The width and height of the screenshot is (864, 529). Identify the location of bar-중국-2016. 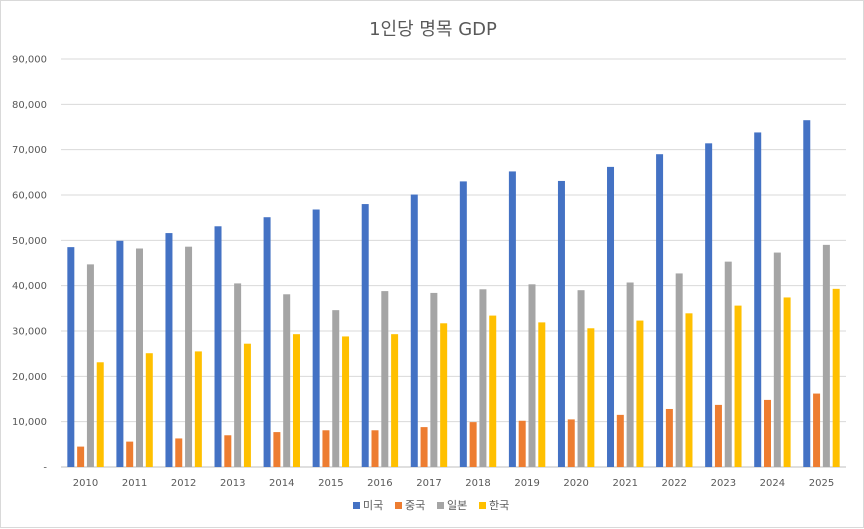
(375, 448).